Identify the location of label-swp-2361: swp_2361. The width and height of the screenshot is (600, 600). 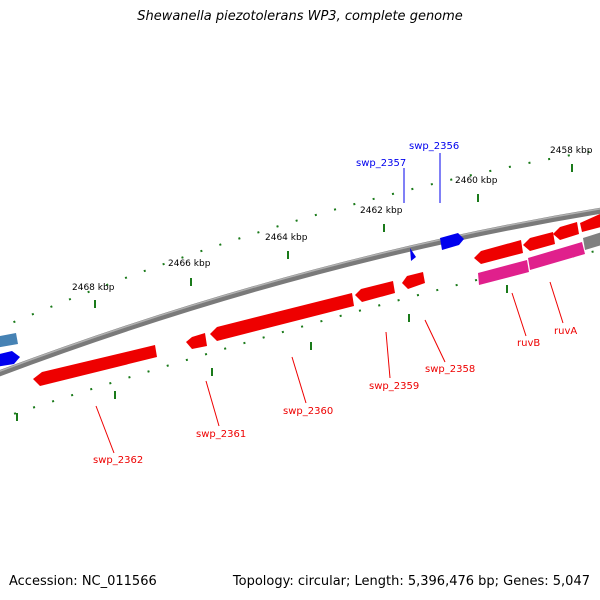
(221, 434).